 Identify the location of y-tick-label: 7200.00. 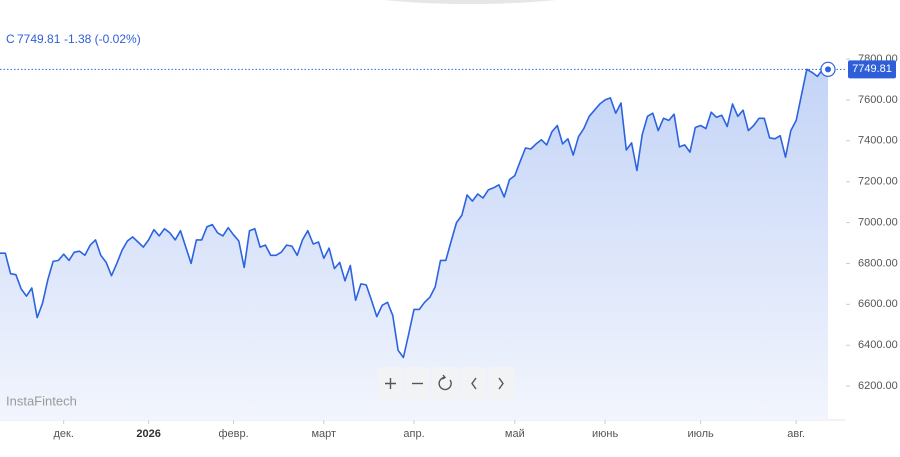
(878, 182).